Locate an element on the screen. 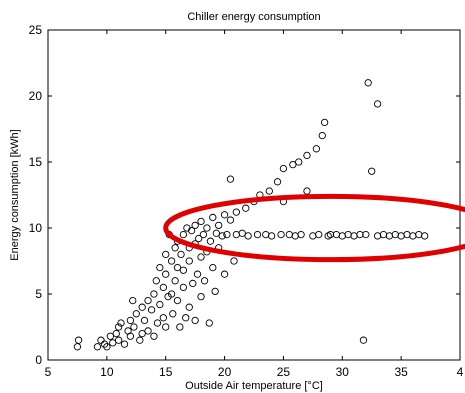  x-tick-label: 5 is located at coordinates (48, 372).